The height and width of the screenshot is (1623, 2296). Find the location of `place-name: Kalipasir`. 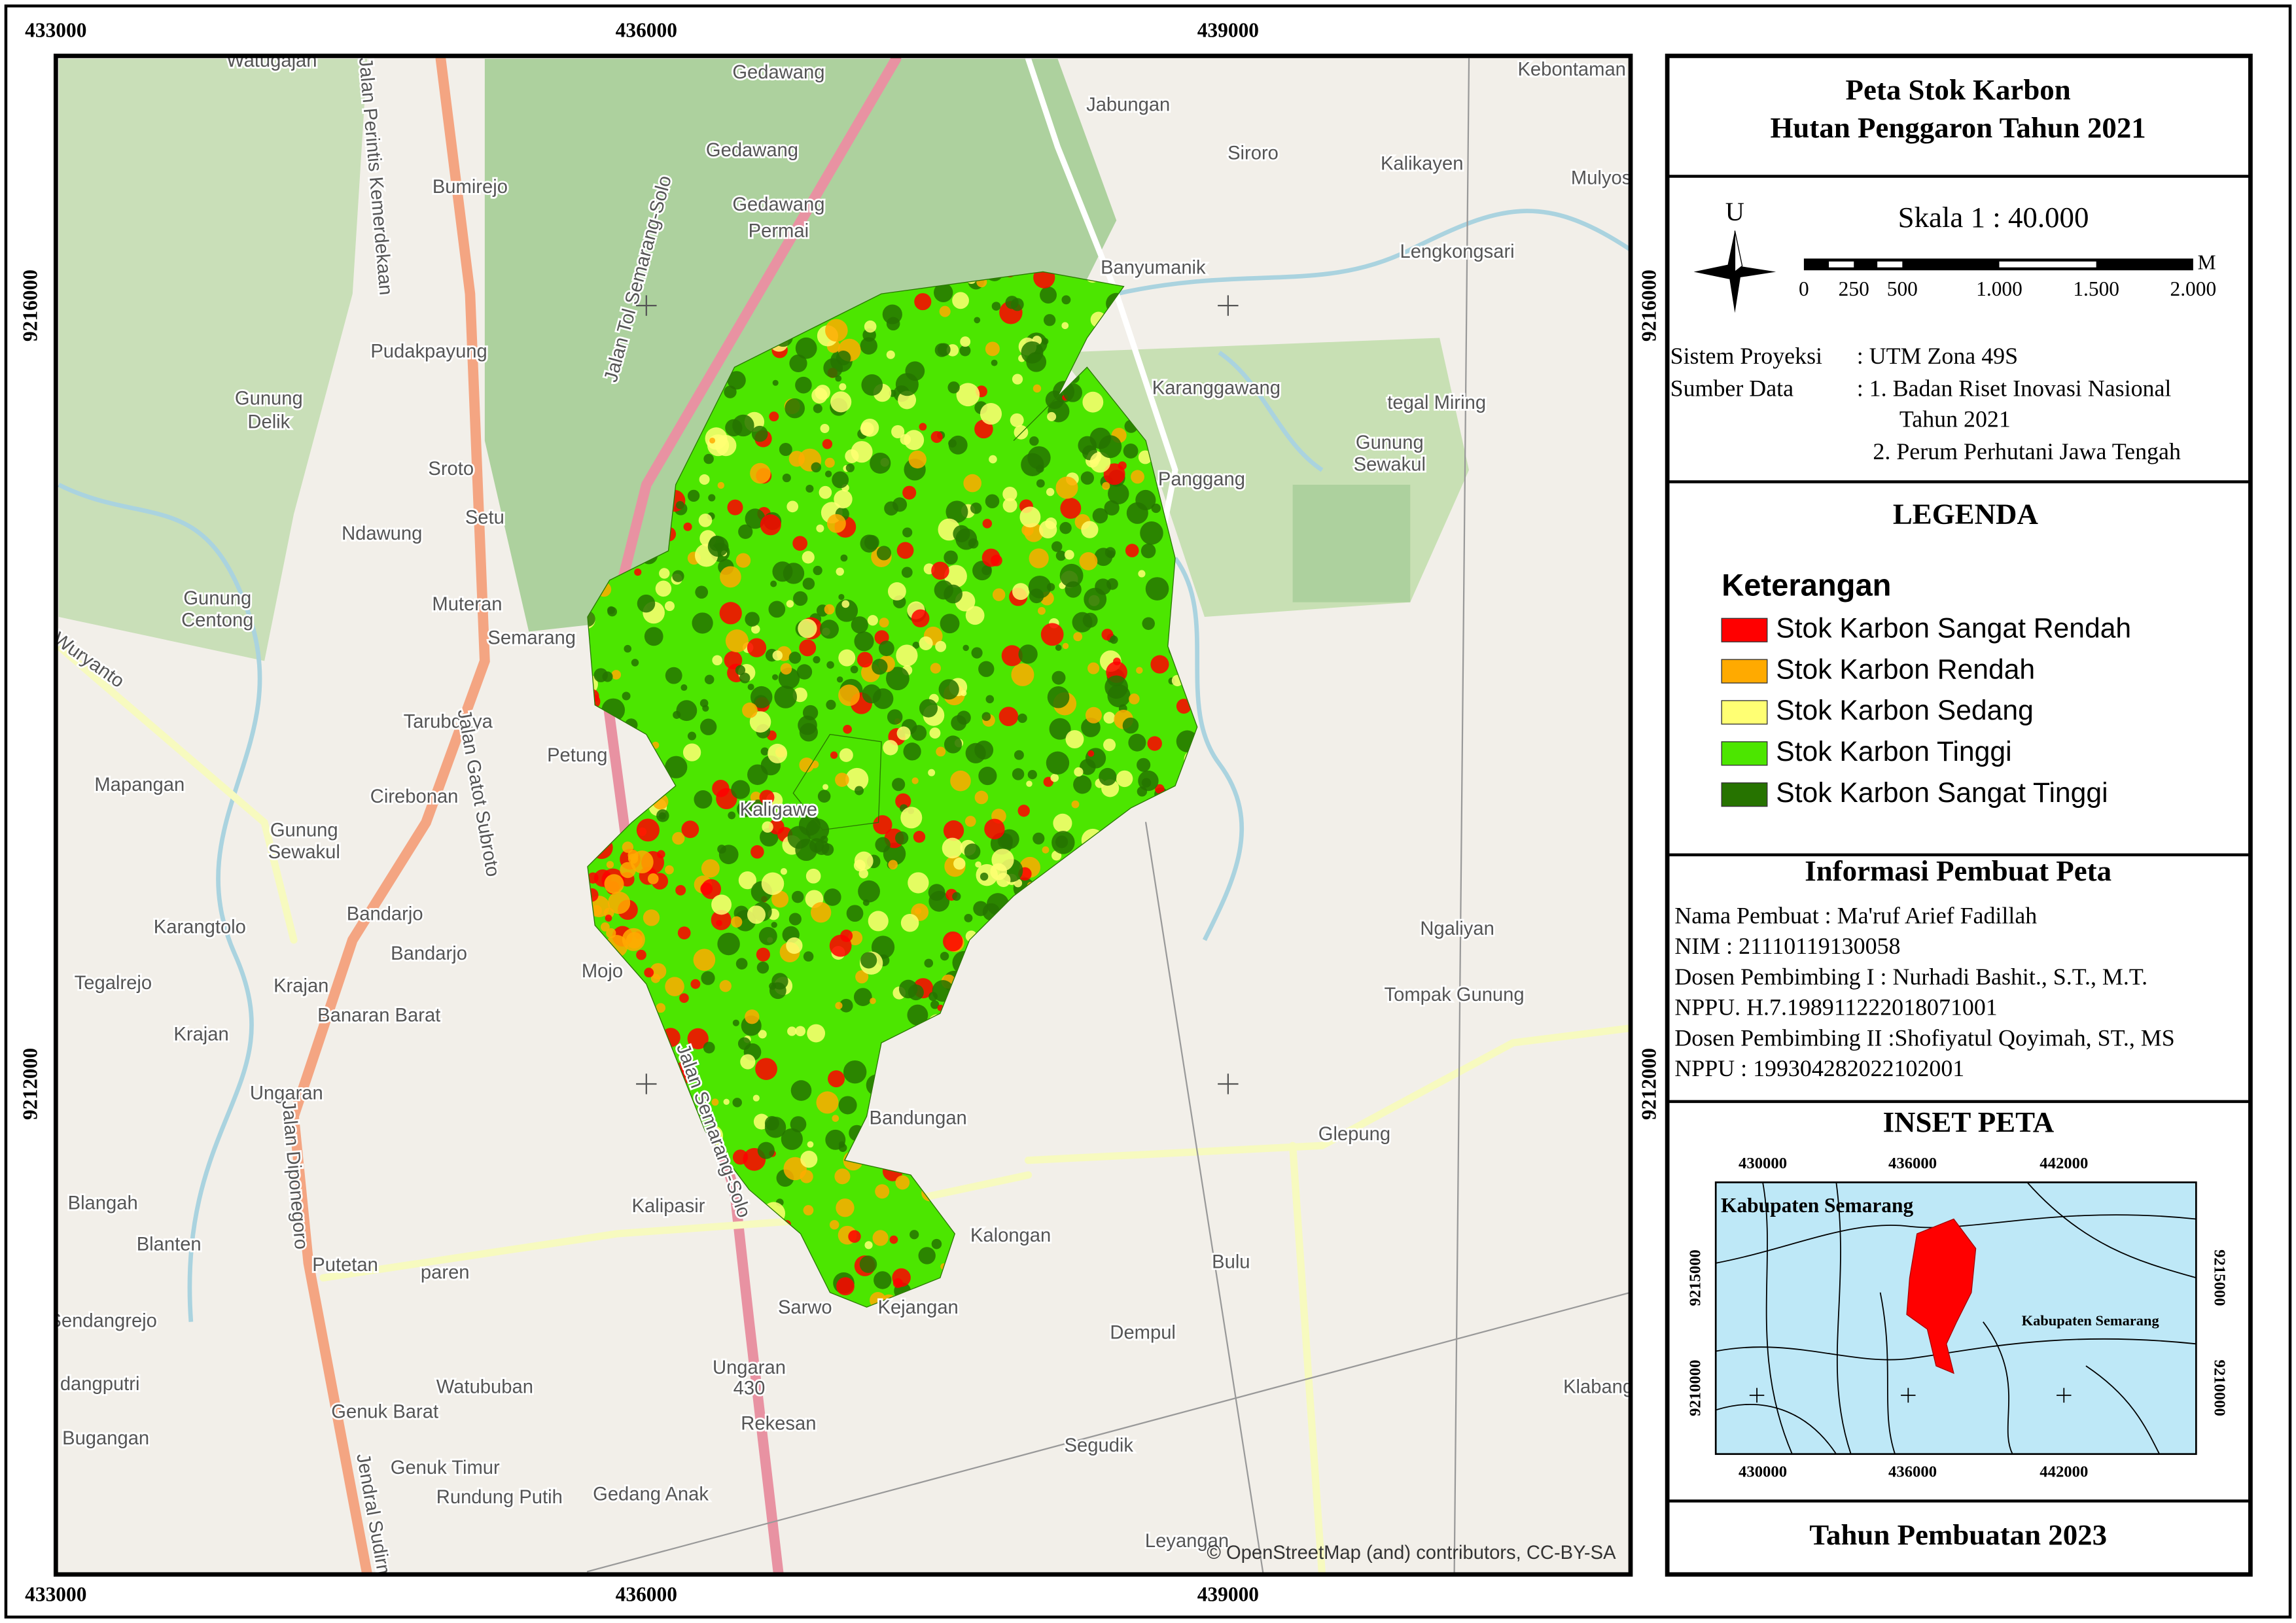

place-name: Kalipasir is located at coordinates (668, 1206).